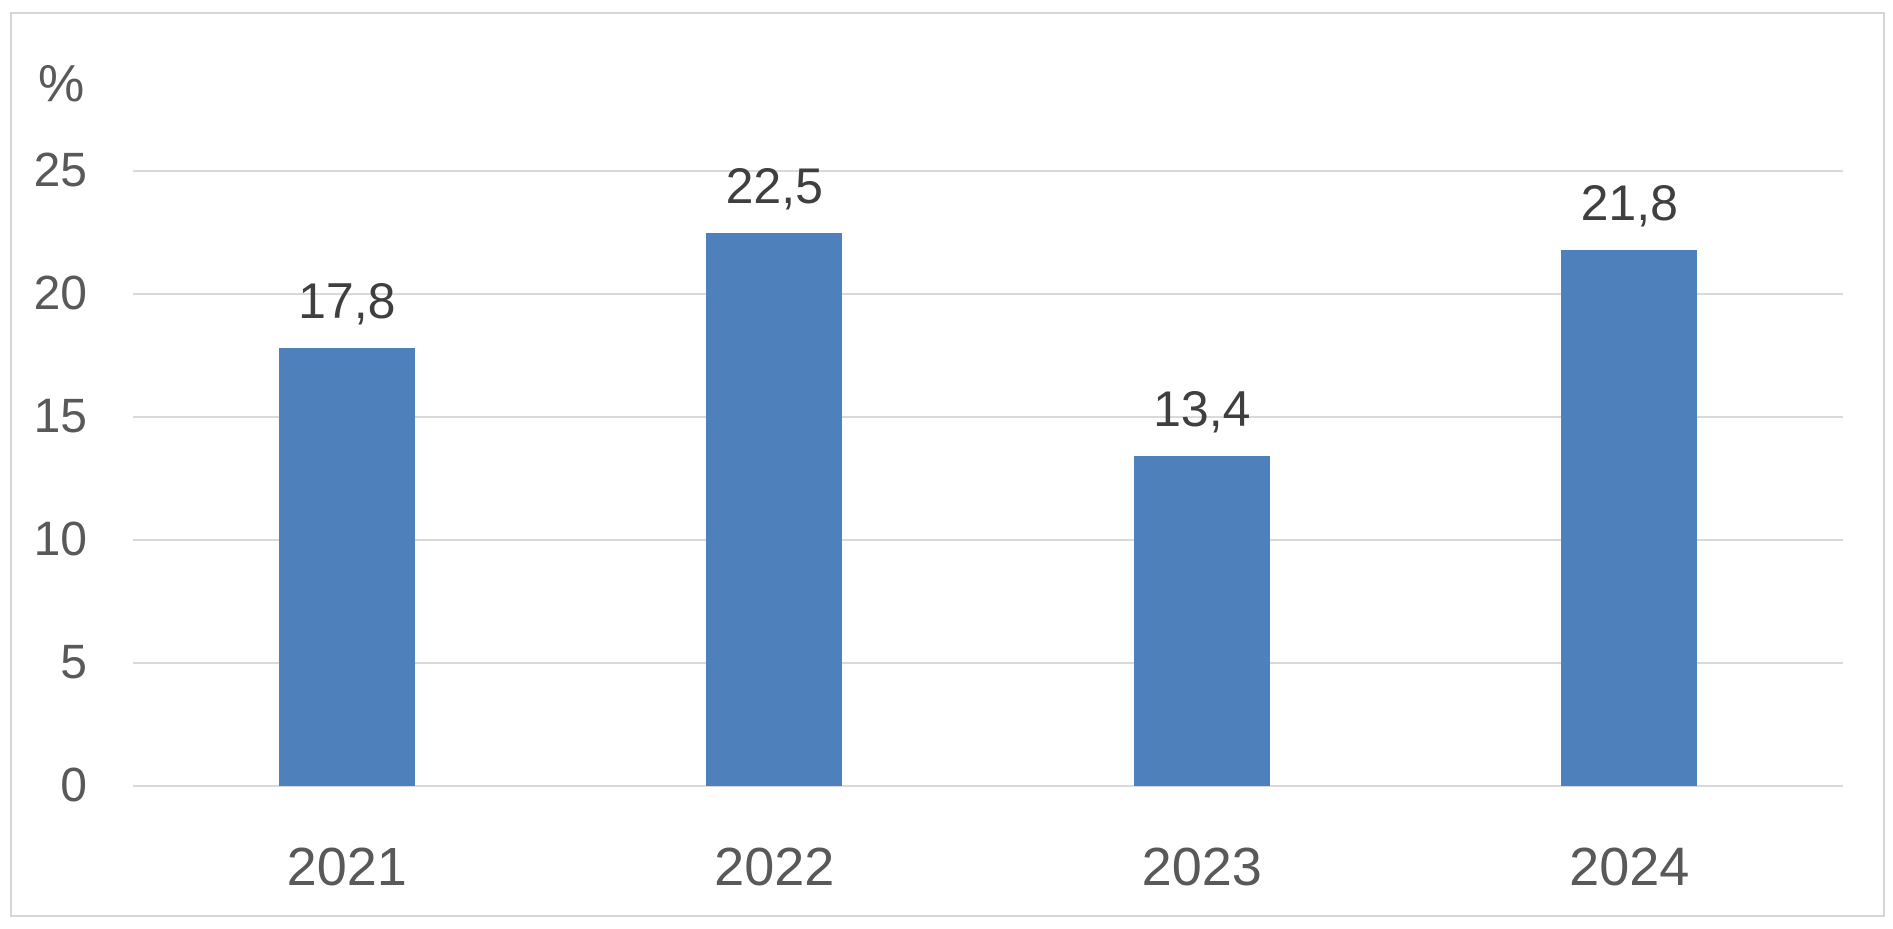 This screenshot has height=929, width=1893. Describe the element at coordinates (774, 185) in the screenshot. I see `bar-value-label-2022: 22,5` at that location.